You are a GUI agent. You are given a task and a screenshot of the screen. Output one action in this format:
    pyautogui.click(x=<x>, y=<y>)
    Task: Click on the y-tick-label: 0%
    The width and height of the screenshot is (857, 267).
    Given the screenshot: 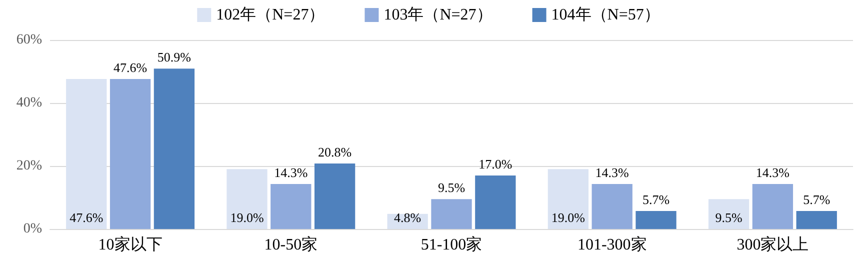 What is the action you would take?
    pyautogui.click(x=32, y=229)
    